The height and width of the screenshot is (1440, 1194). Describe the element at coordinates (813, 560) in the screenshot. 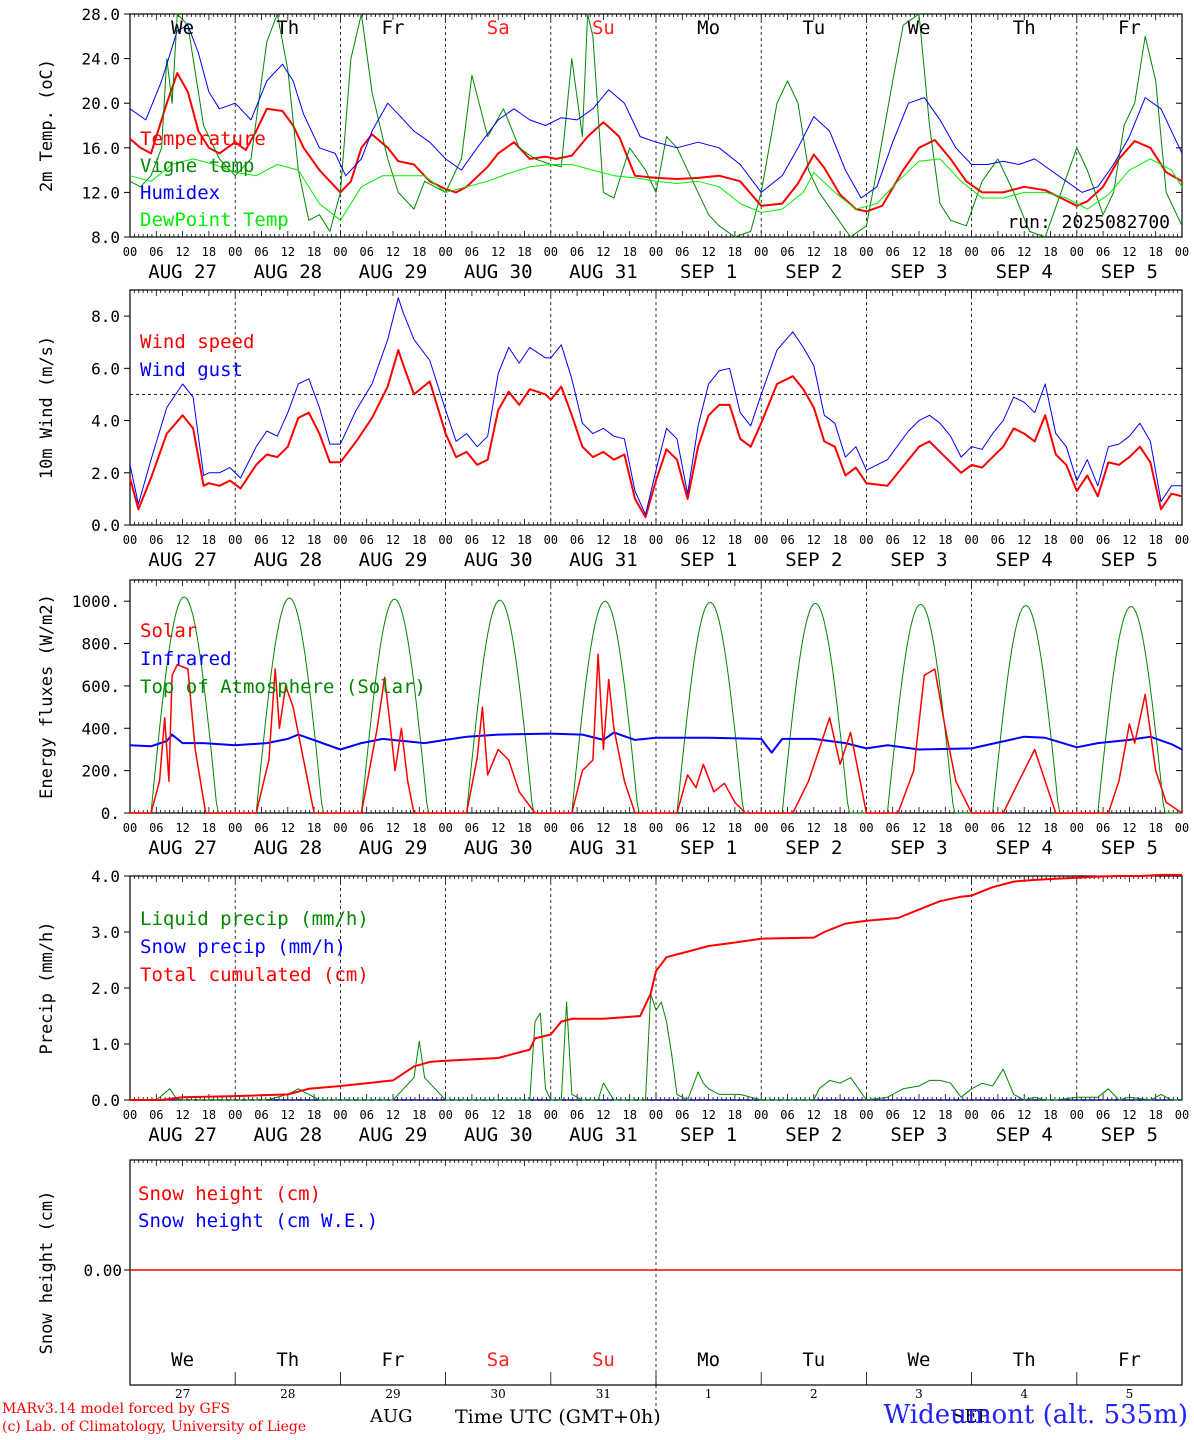

I see `wind-date-label: SEP 2` at that location.